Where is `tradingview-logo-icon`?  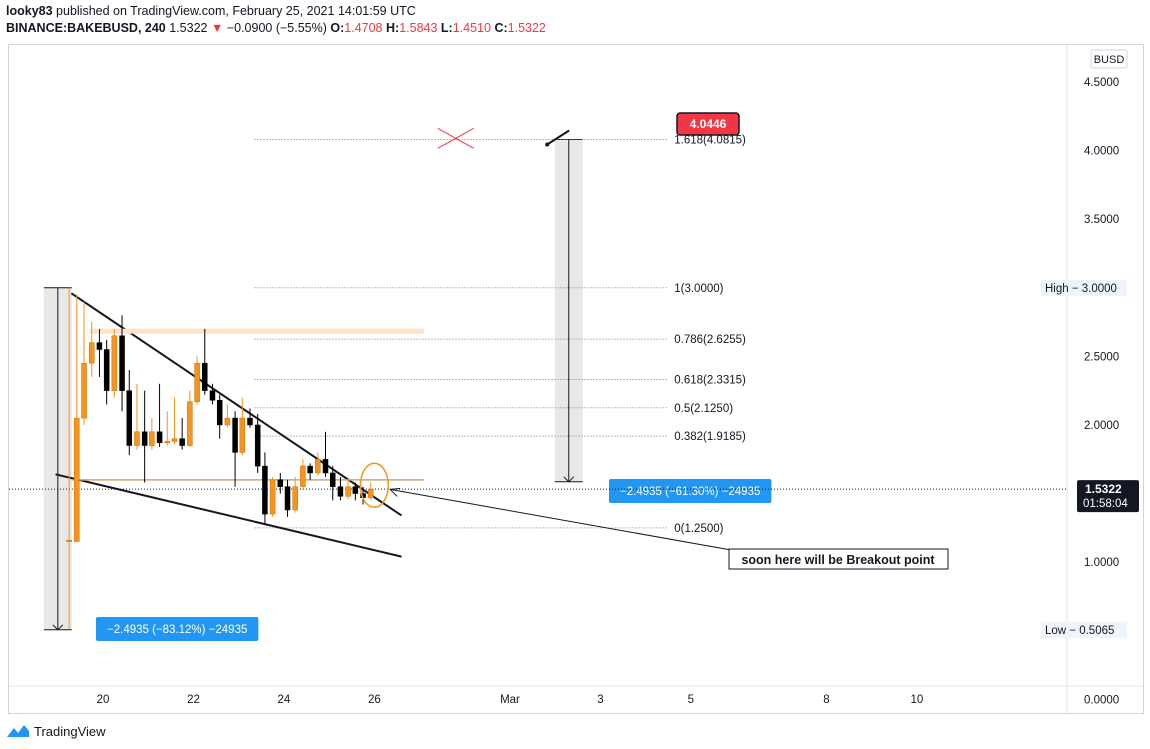
tradingview-logo-icon is located at coordinates (18, 731).